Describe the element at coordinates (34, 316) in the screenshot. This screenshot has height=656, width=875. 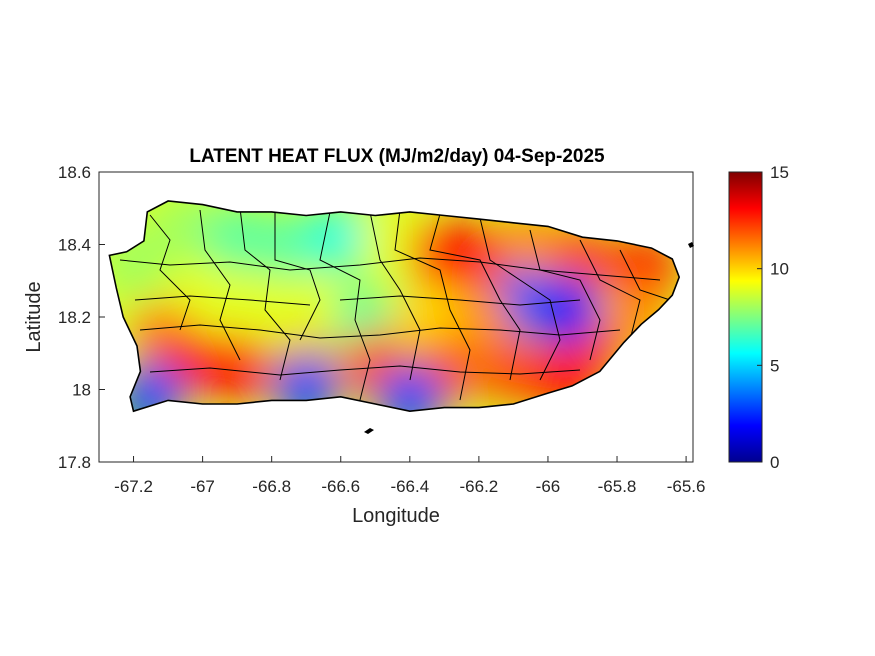
I see `y-axis-label: Latitude` at that location.